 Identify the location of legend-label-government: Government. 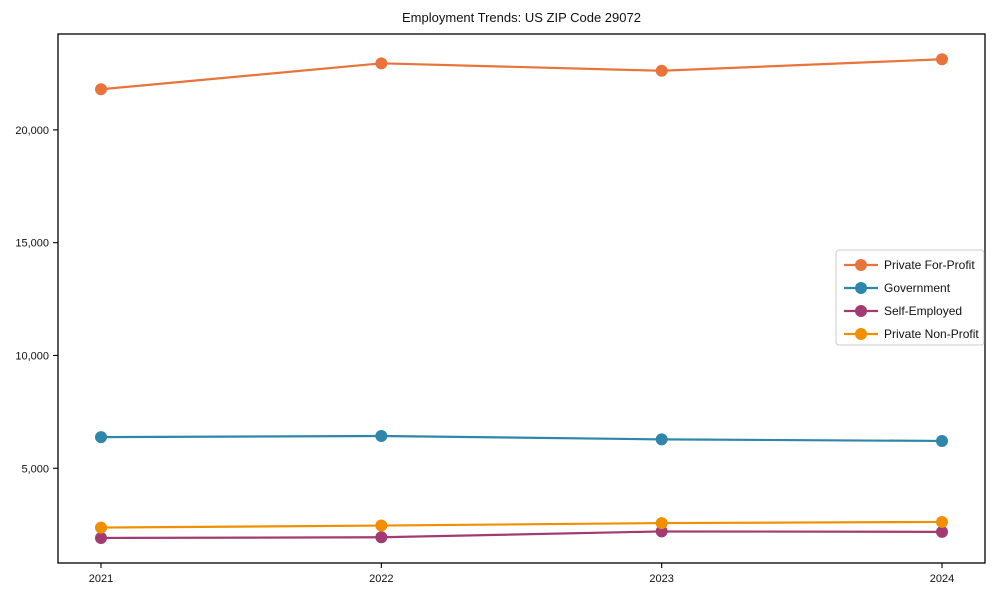
(917, 288).